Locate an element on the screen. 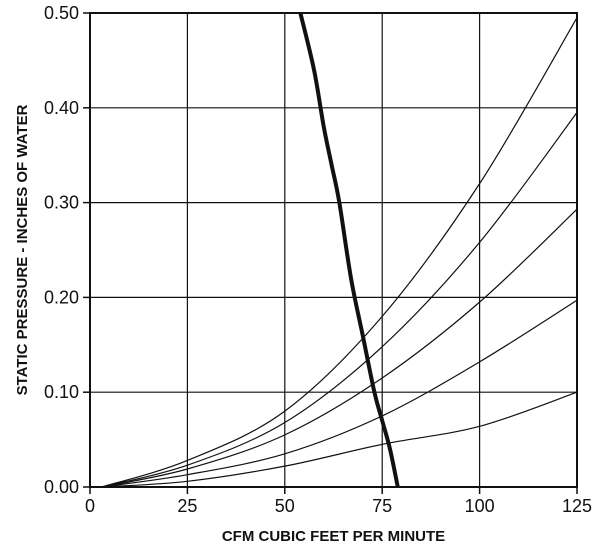 The image size is (600, 550). x-tick-label: 125 is located at coordinates (577, 506).